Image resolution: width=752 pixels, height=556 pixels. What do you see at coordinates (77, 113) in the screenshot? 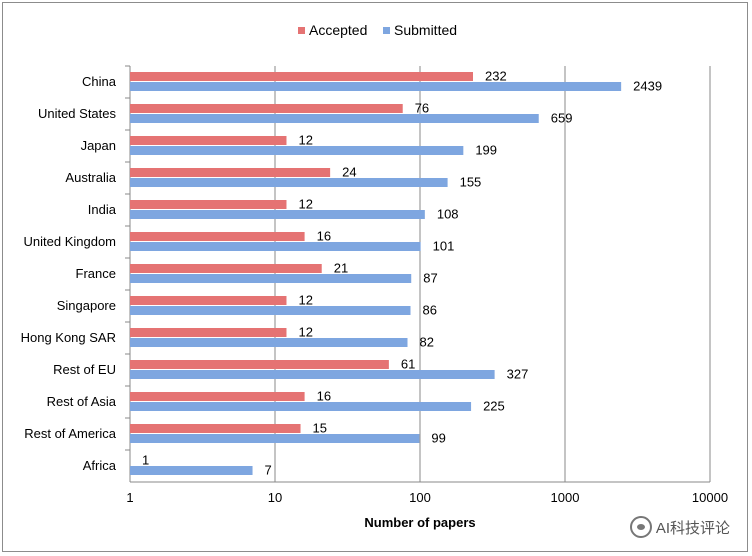
I see `category-label: United States` at bounding box center [77, 113].